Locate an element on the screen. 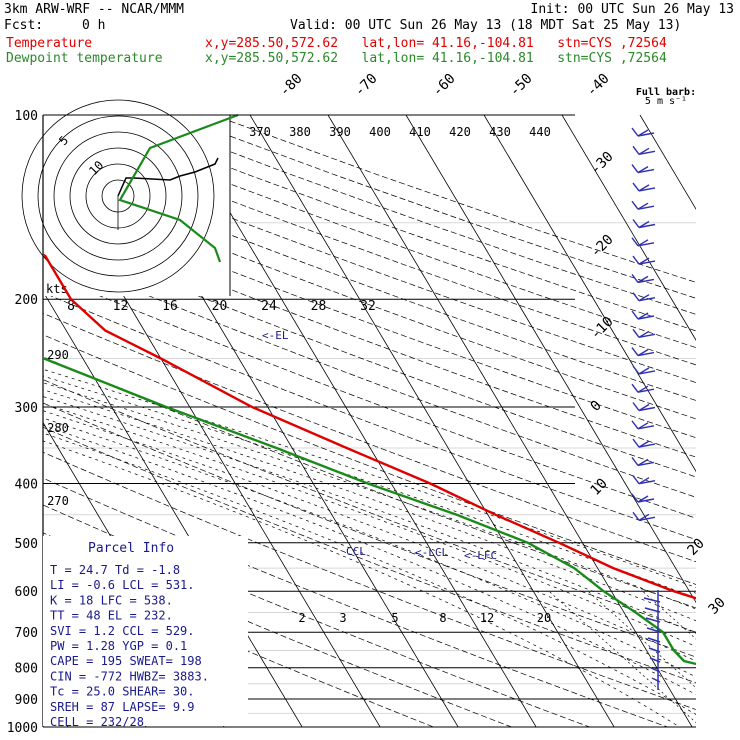 Image resolution: width=740 pixels, height=740 pixels. parcel-info-row: CELL = 232/28 is located at coordinates (97, 722).